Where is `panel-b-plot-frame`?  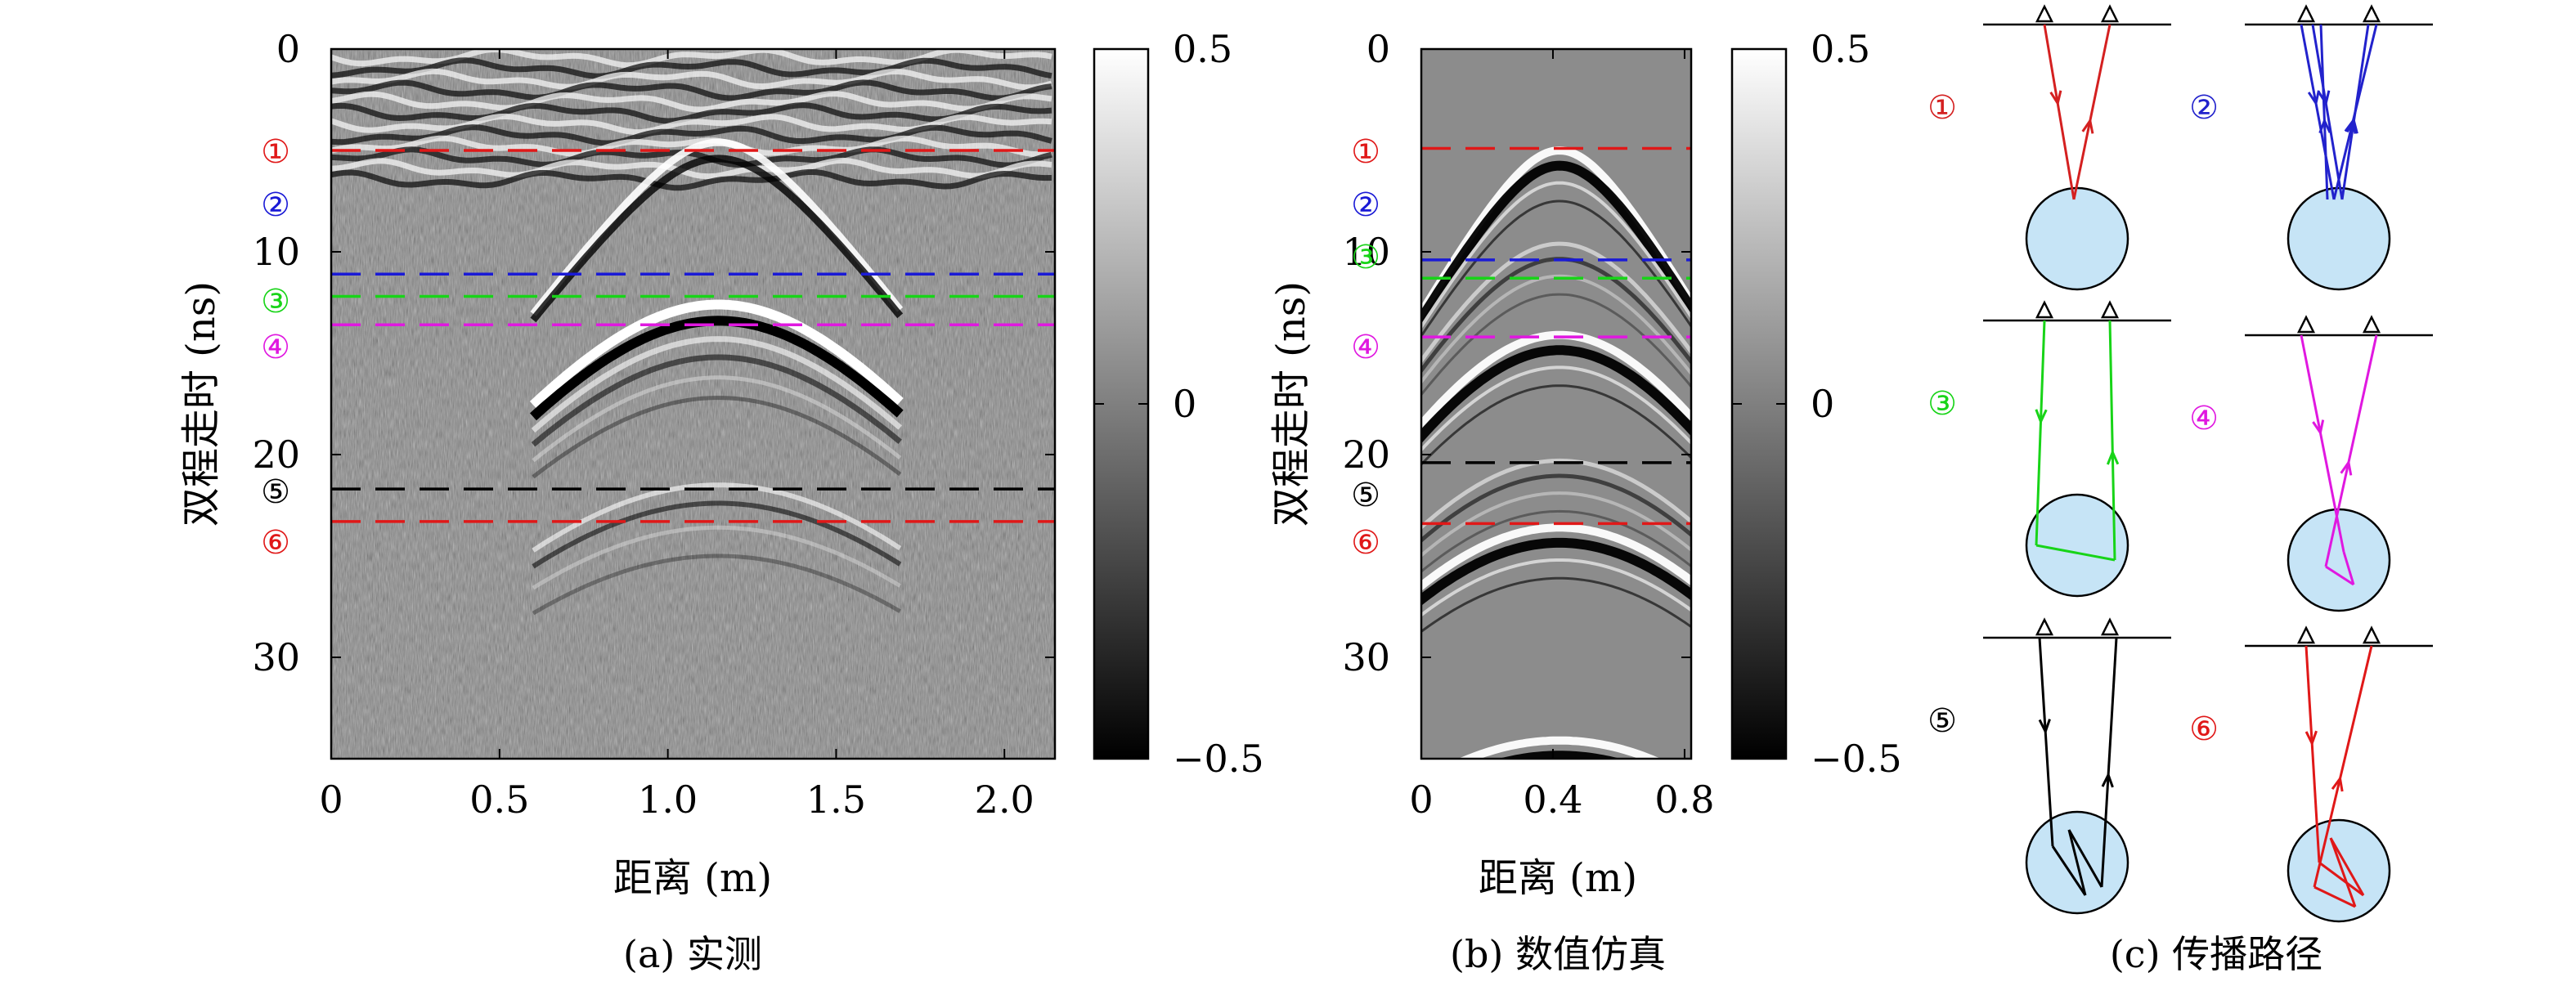
panel-b-plot-frame is located at coordinates (1556, 404).